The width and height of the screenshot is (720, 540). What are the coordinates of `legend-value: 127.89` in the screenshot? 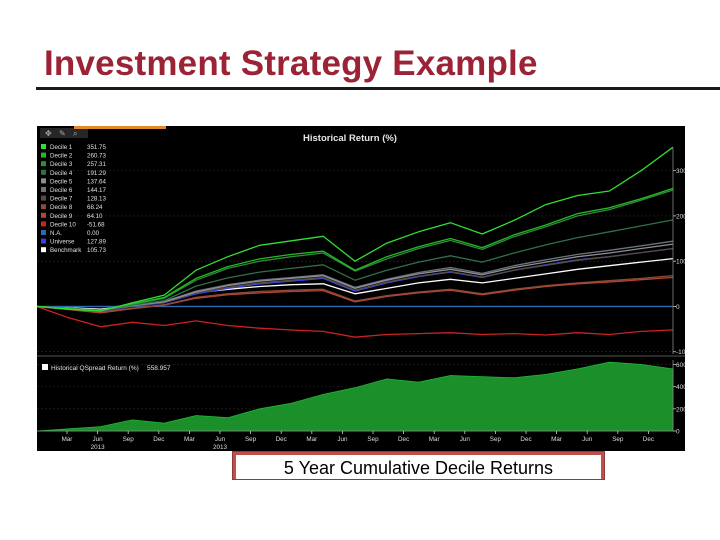 It's located at (96, 242).